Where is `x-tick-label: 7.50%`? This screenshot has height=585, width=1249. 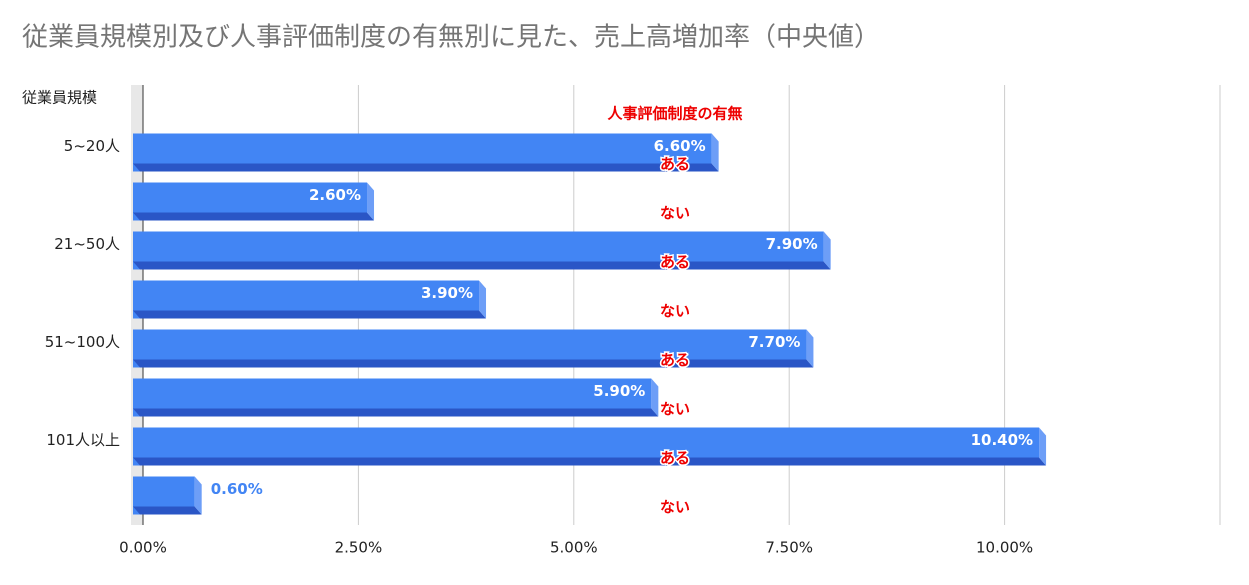
x-tick-label: 7.50% is located at coordinates (789, 548).